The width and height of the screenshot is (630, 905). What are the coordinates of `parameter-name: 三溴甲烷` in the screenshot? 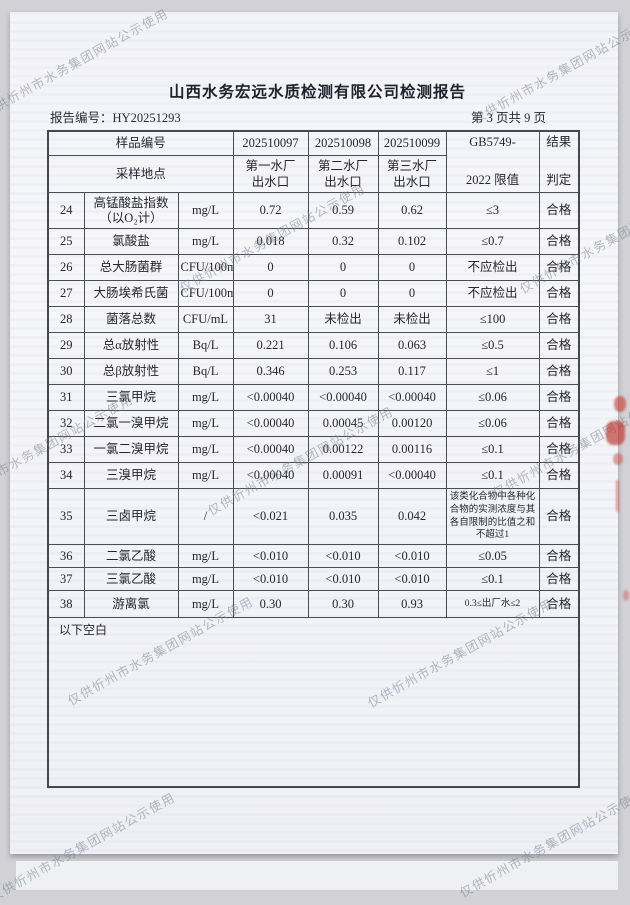 It's located at (130, 475).